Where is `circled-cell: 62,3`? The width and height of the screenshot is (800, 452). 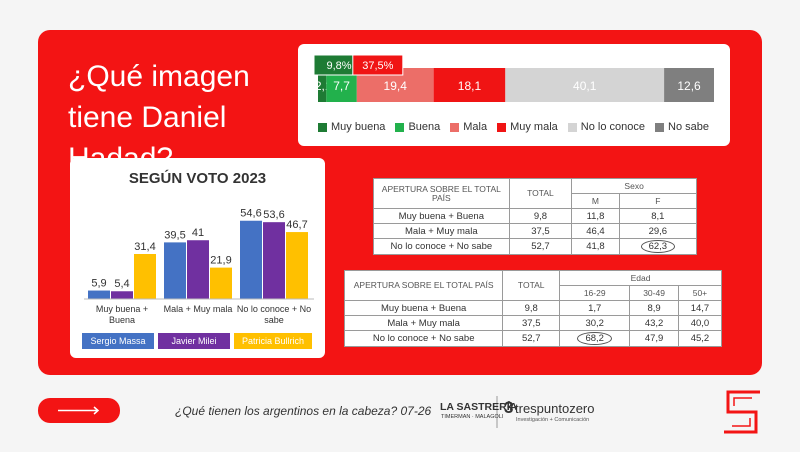
circled-cell: 62,3 is located at coordinates (658, 246).